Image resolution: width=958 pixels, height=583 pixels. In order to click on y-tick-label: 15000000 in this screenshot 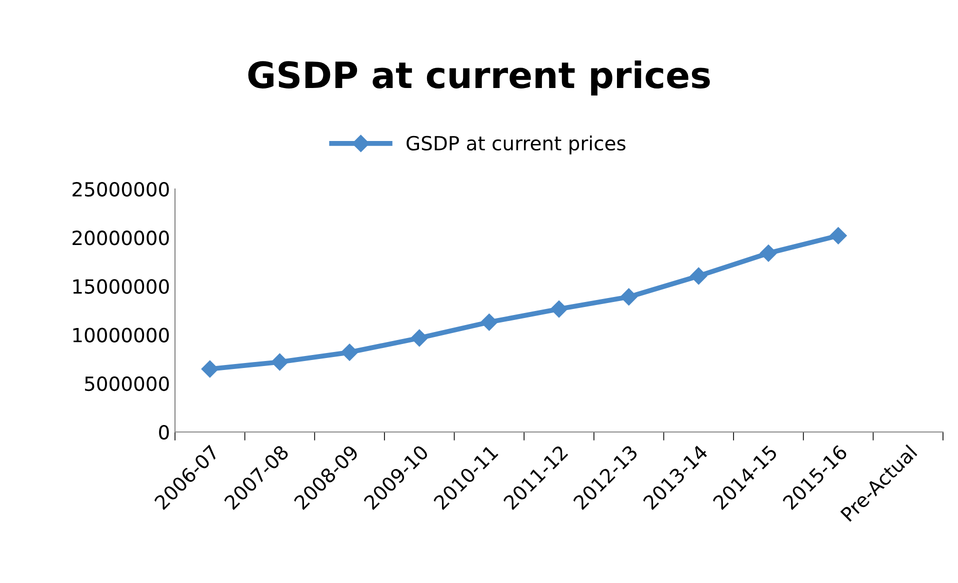, I will do `click(121, 286)`.